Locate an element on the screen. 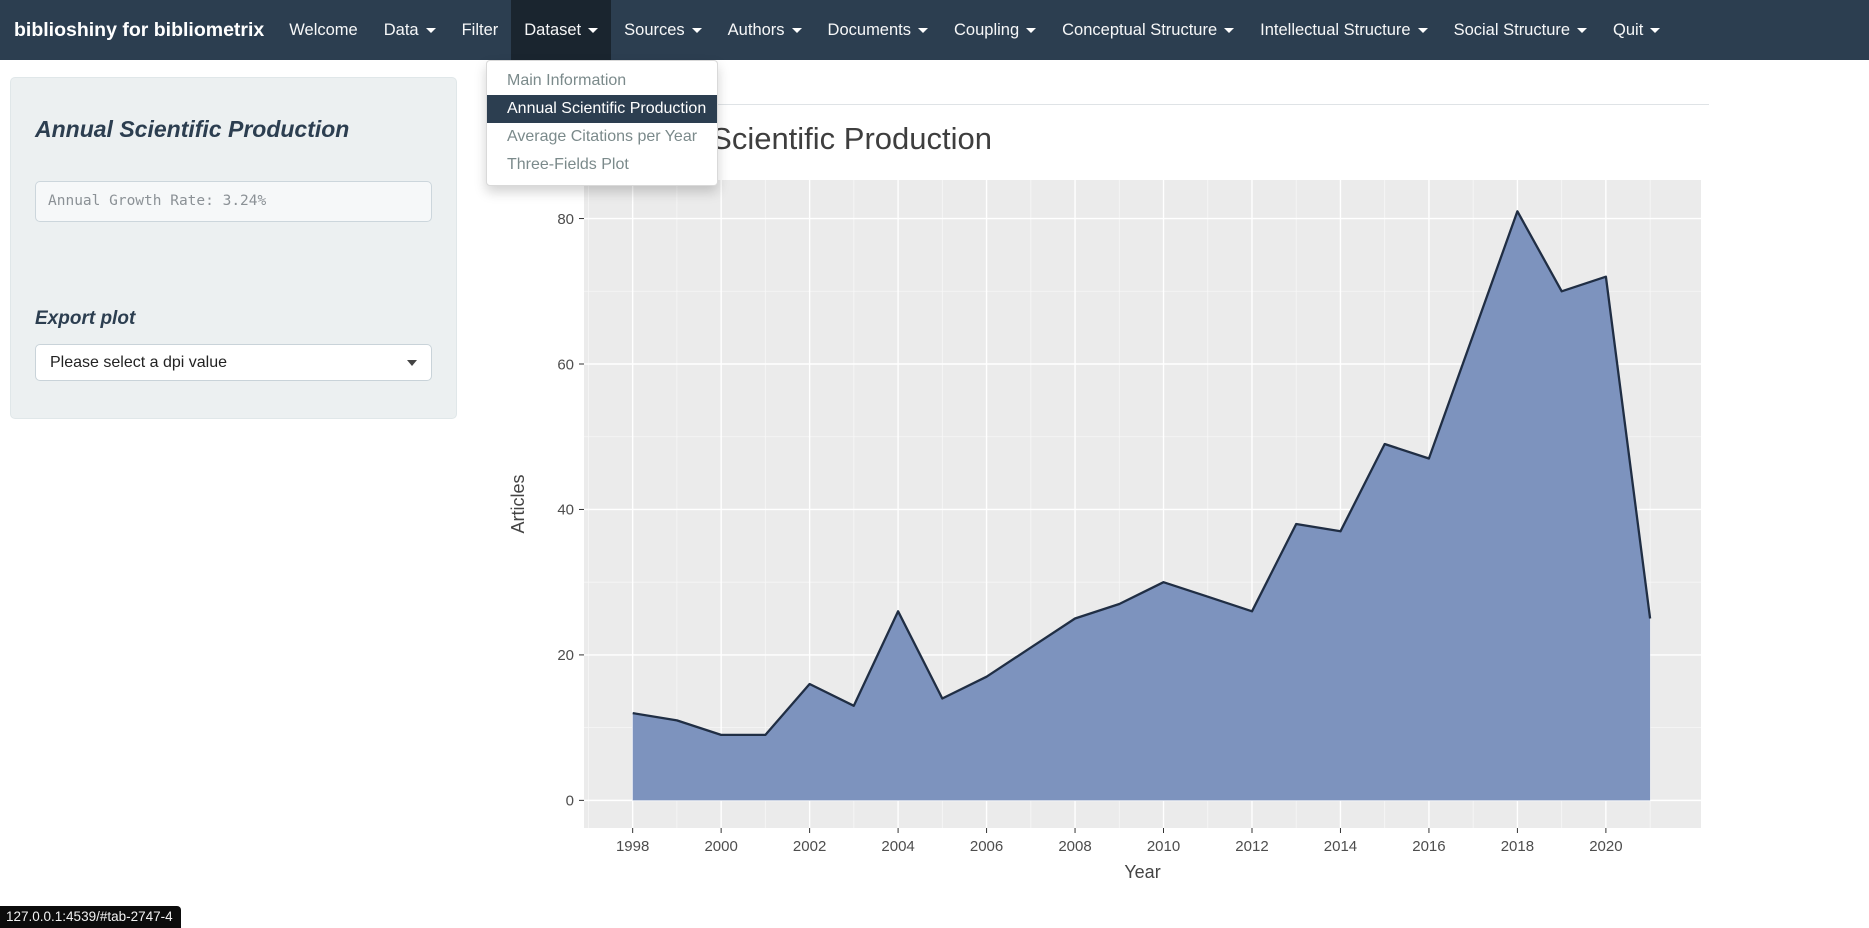 The image size is (1869, 928). nav-item-quit: Quit is located at coordinates (1636, 30).